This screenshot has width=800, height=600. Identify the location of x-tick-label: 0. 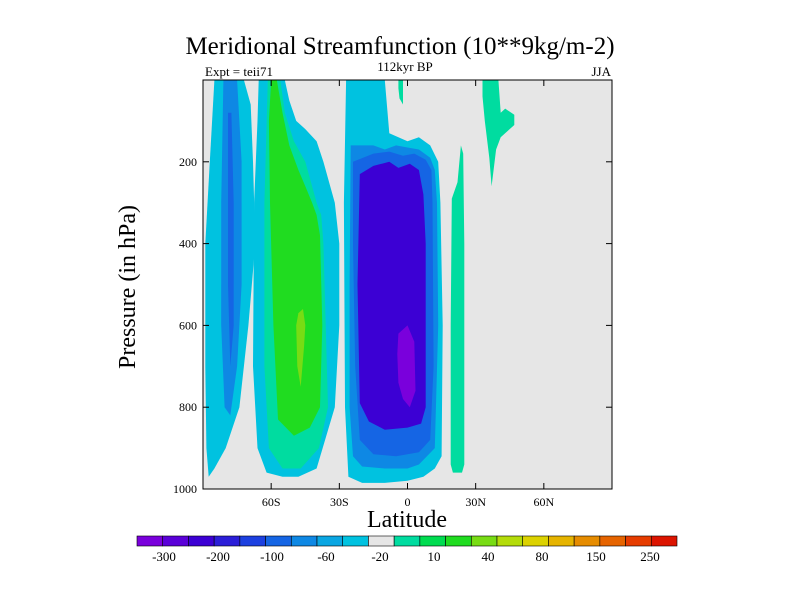
(408, 502).